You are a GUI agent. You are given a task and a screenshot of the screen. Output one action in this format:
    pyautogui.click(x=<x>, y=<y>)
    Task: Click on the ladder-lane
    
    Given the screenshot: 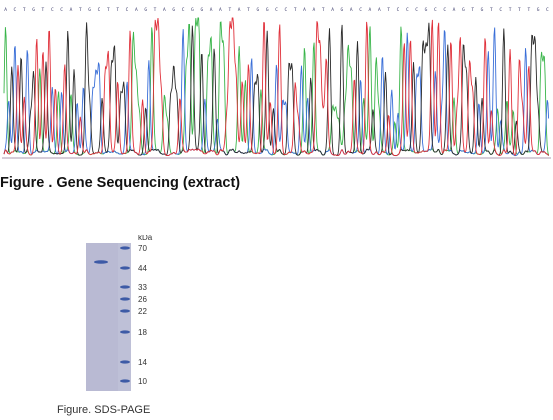 What is the action you would take?
    pyautogui.click(x=124, y=317)
    